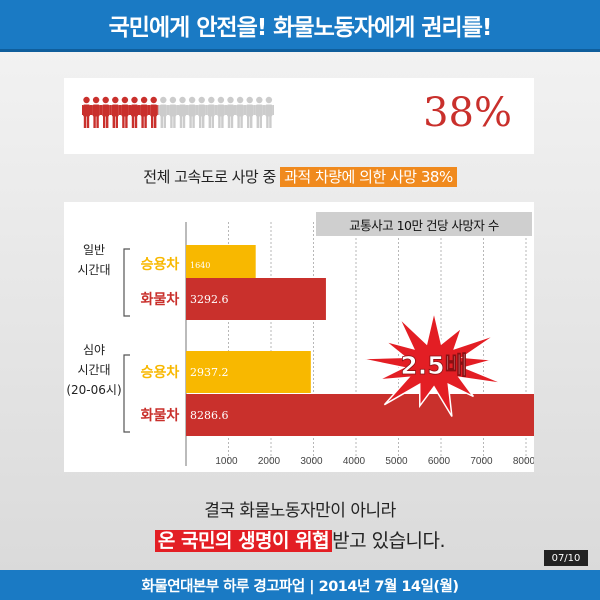 This screenshot has width=600, height=600. Describe the element at coordinates (523, 461) in the screenshot. I see `x-tick-label: 8000` at that location.